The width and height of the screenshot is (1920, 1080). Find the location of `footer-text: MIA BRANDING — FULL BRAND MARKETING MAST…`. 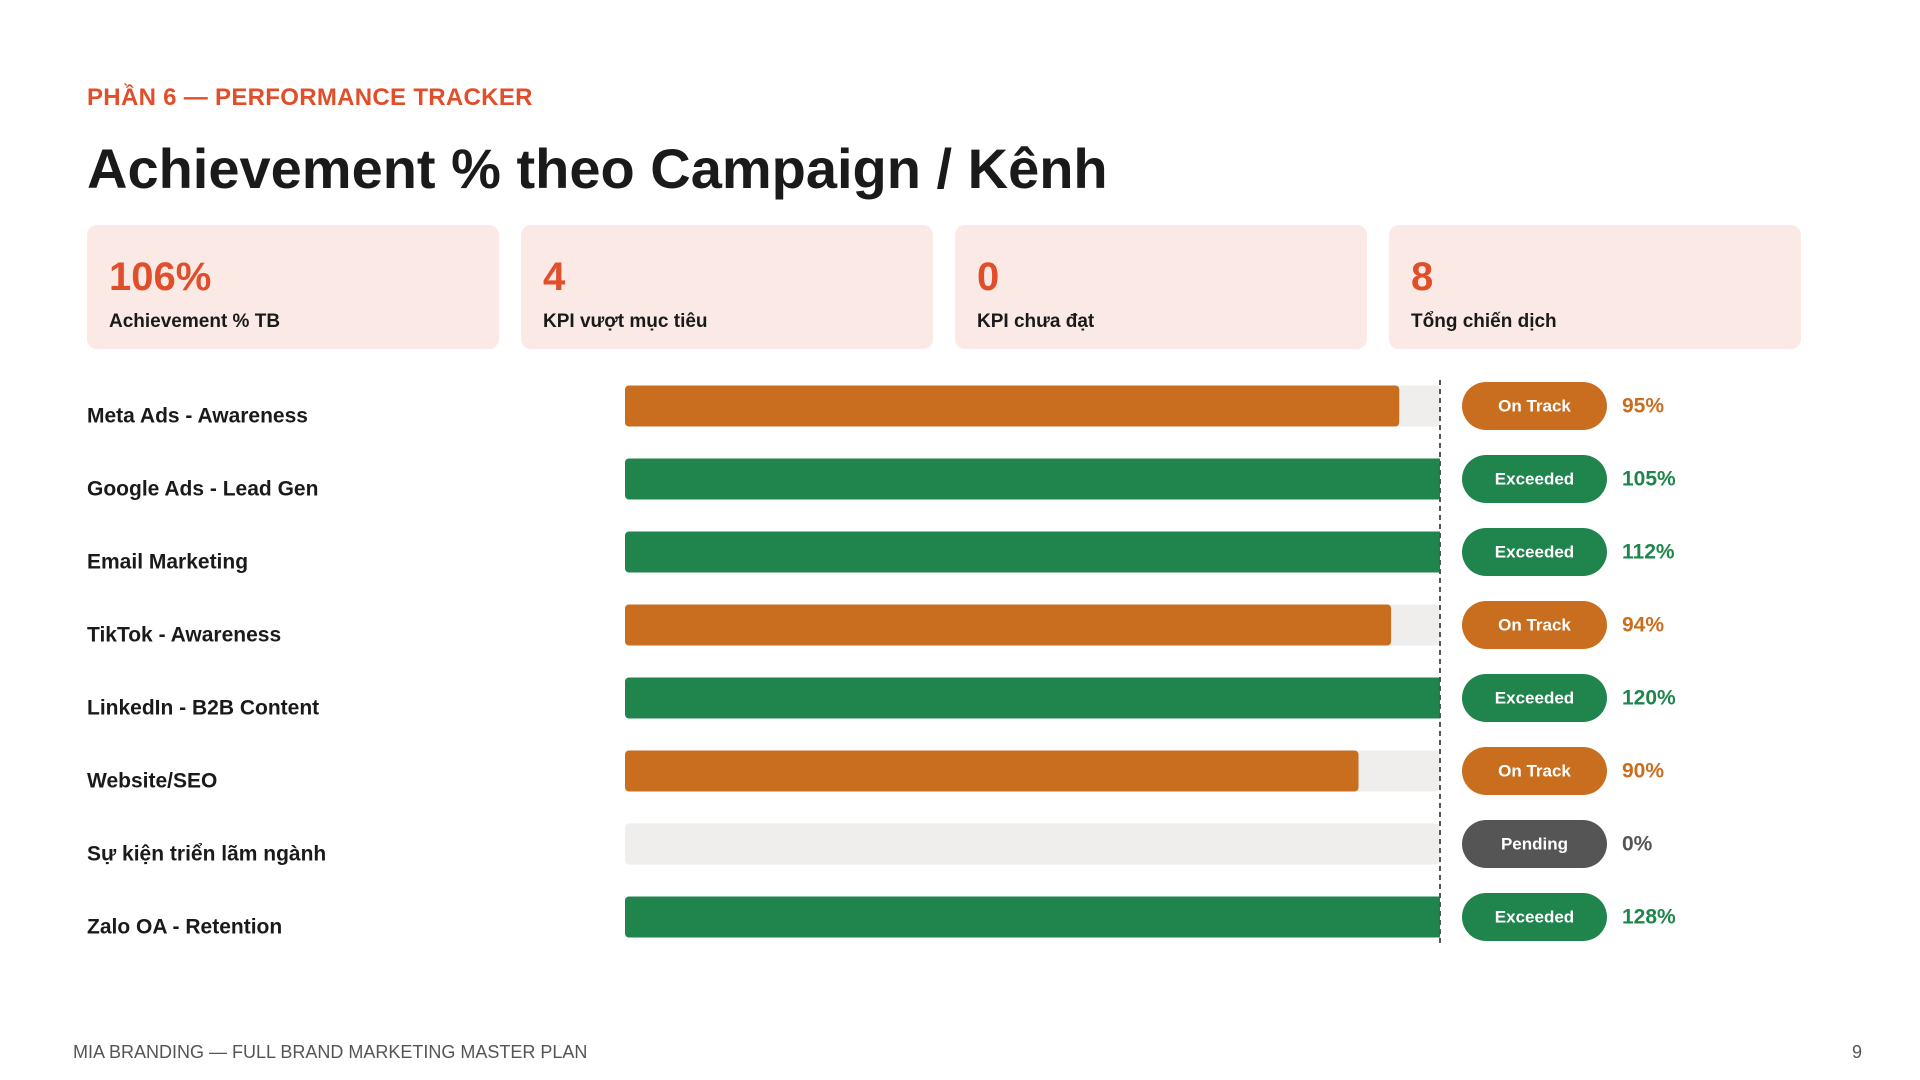

footer-text: MIA BRANDING — FULL BRAND MARKETING MAST… is located at coordinates (330, 1052).